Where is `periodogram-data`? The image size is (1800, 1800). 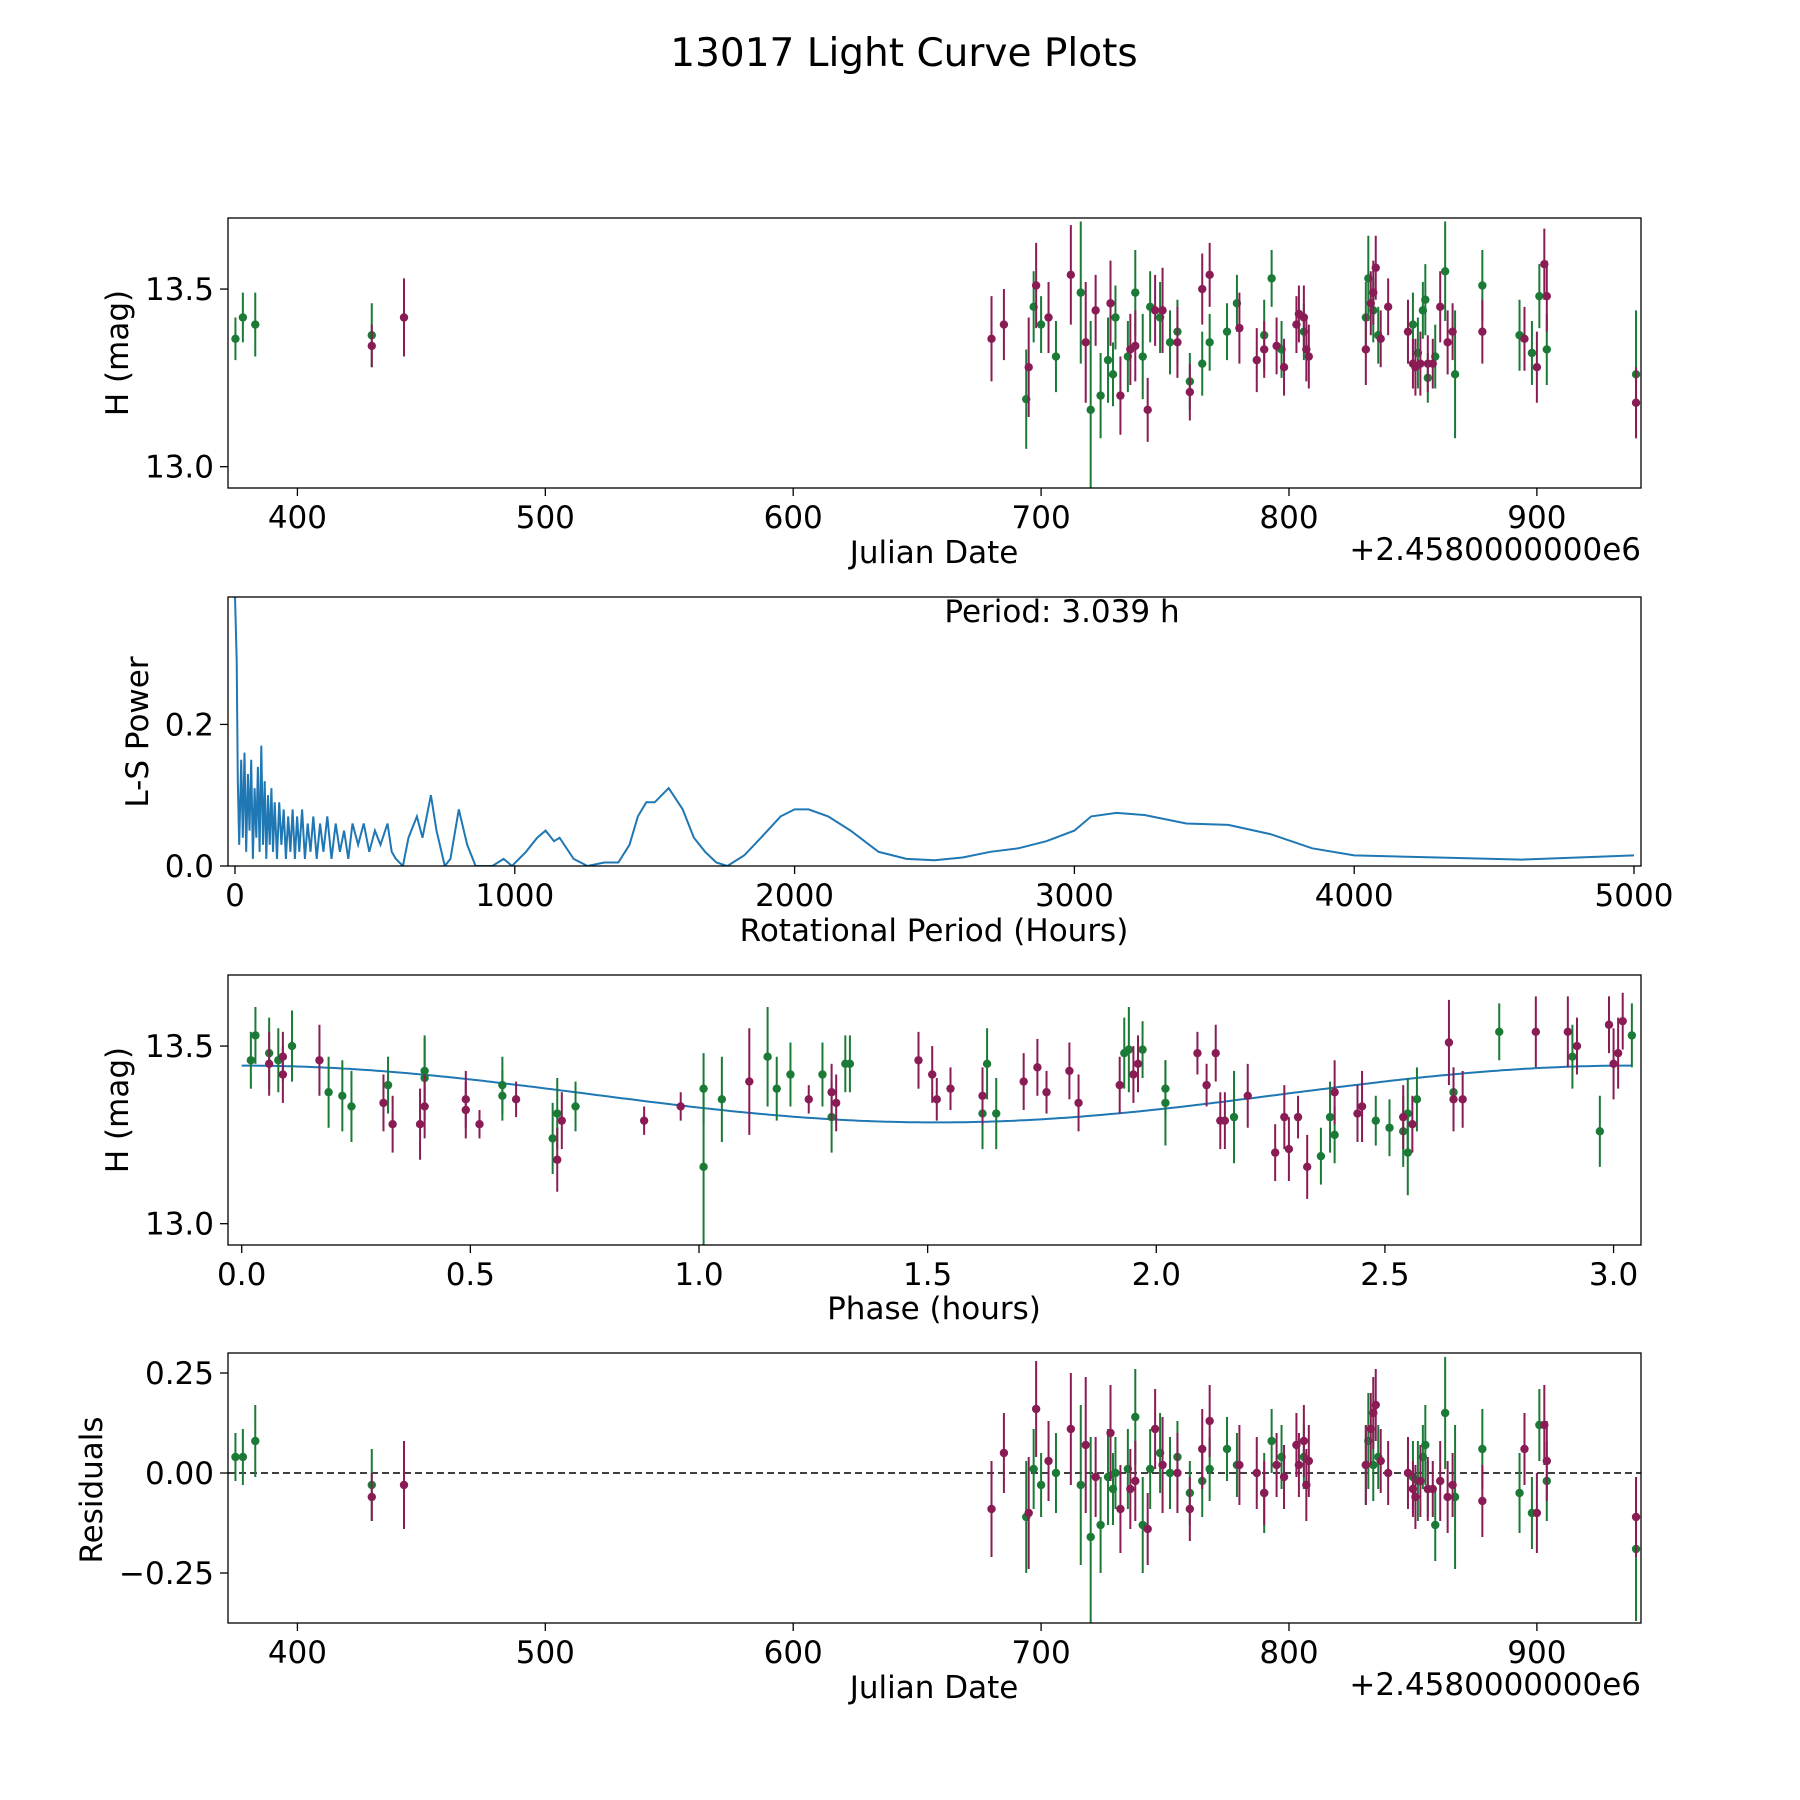 periodogram-data is located at coordinates (934, 731).